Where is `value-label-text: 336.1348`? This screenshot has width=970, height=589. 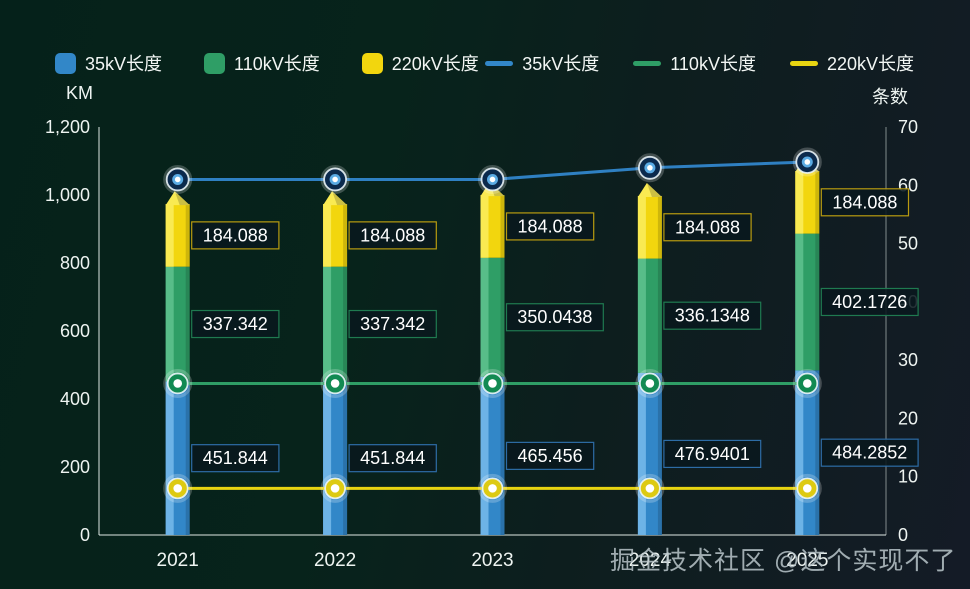
value-label-text: 336.1348 is located at coordinates (712, 316).